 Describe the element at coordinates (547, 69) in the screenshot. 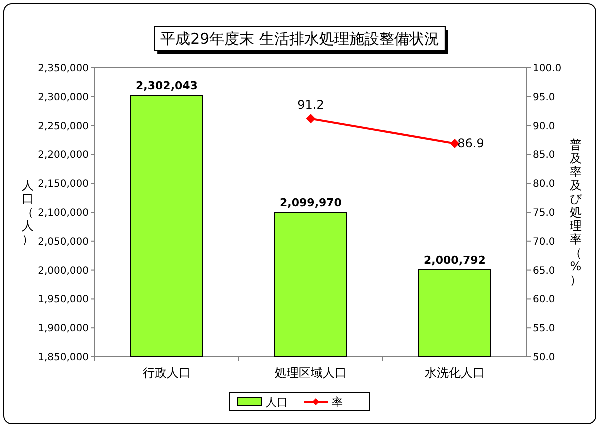

I see `y2-tick-label: 100.0` at that location.